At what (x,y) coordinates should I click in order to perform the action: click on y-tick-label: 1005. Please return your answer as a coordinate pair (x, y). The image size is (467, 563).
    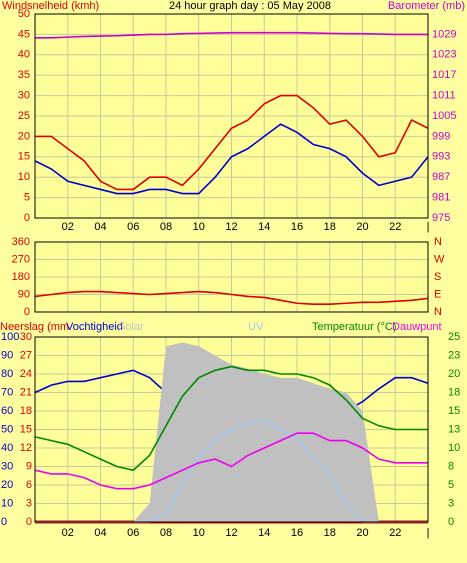
    Looking at the image, I should click on (444, 116).